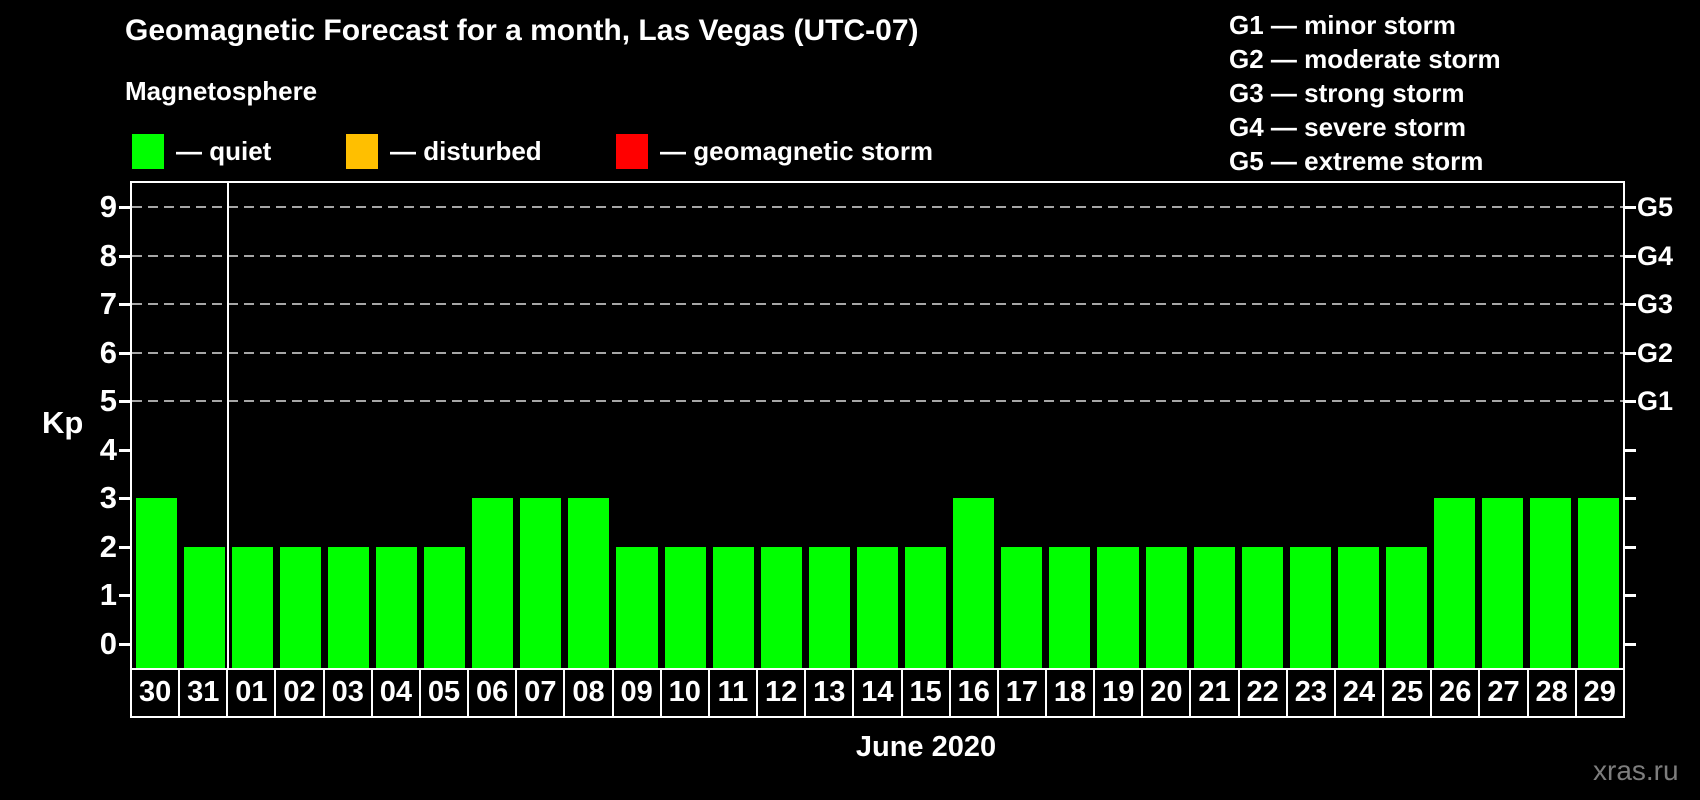 This screenshot has height=800, width=1700. I want to click on y-axis-tick-label: 1, so click(108, 595).